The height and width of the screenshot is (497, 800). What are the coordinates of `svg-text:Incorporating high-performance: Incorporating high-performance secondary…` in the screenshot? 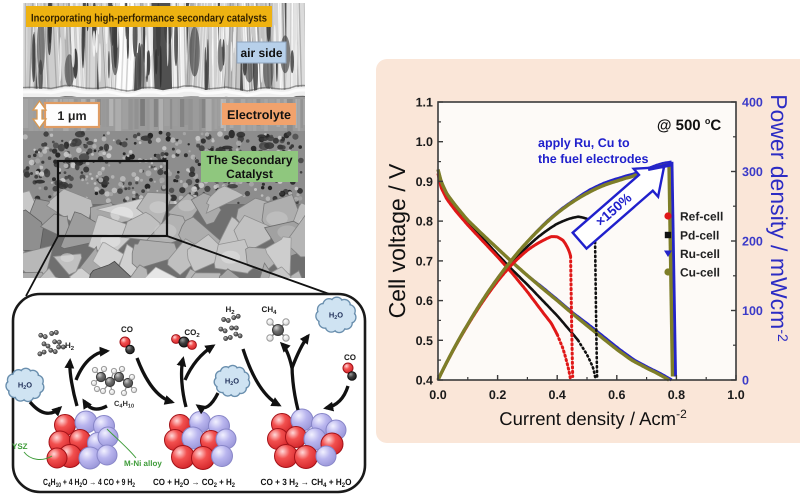 It's located at (149, 19).